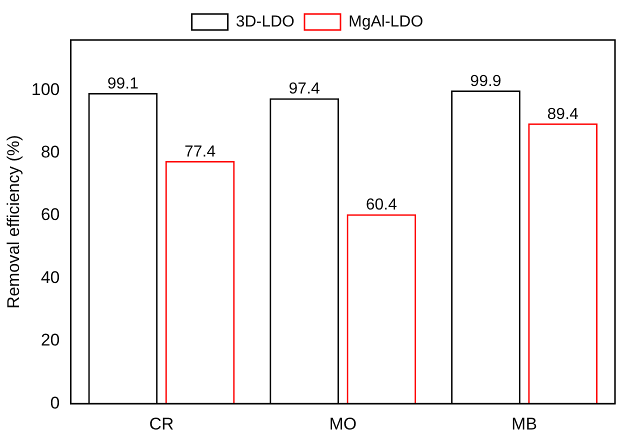  I want to click on data-label: 60.4, so click(382, 205).